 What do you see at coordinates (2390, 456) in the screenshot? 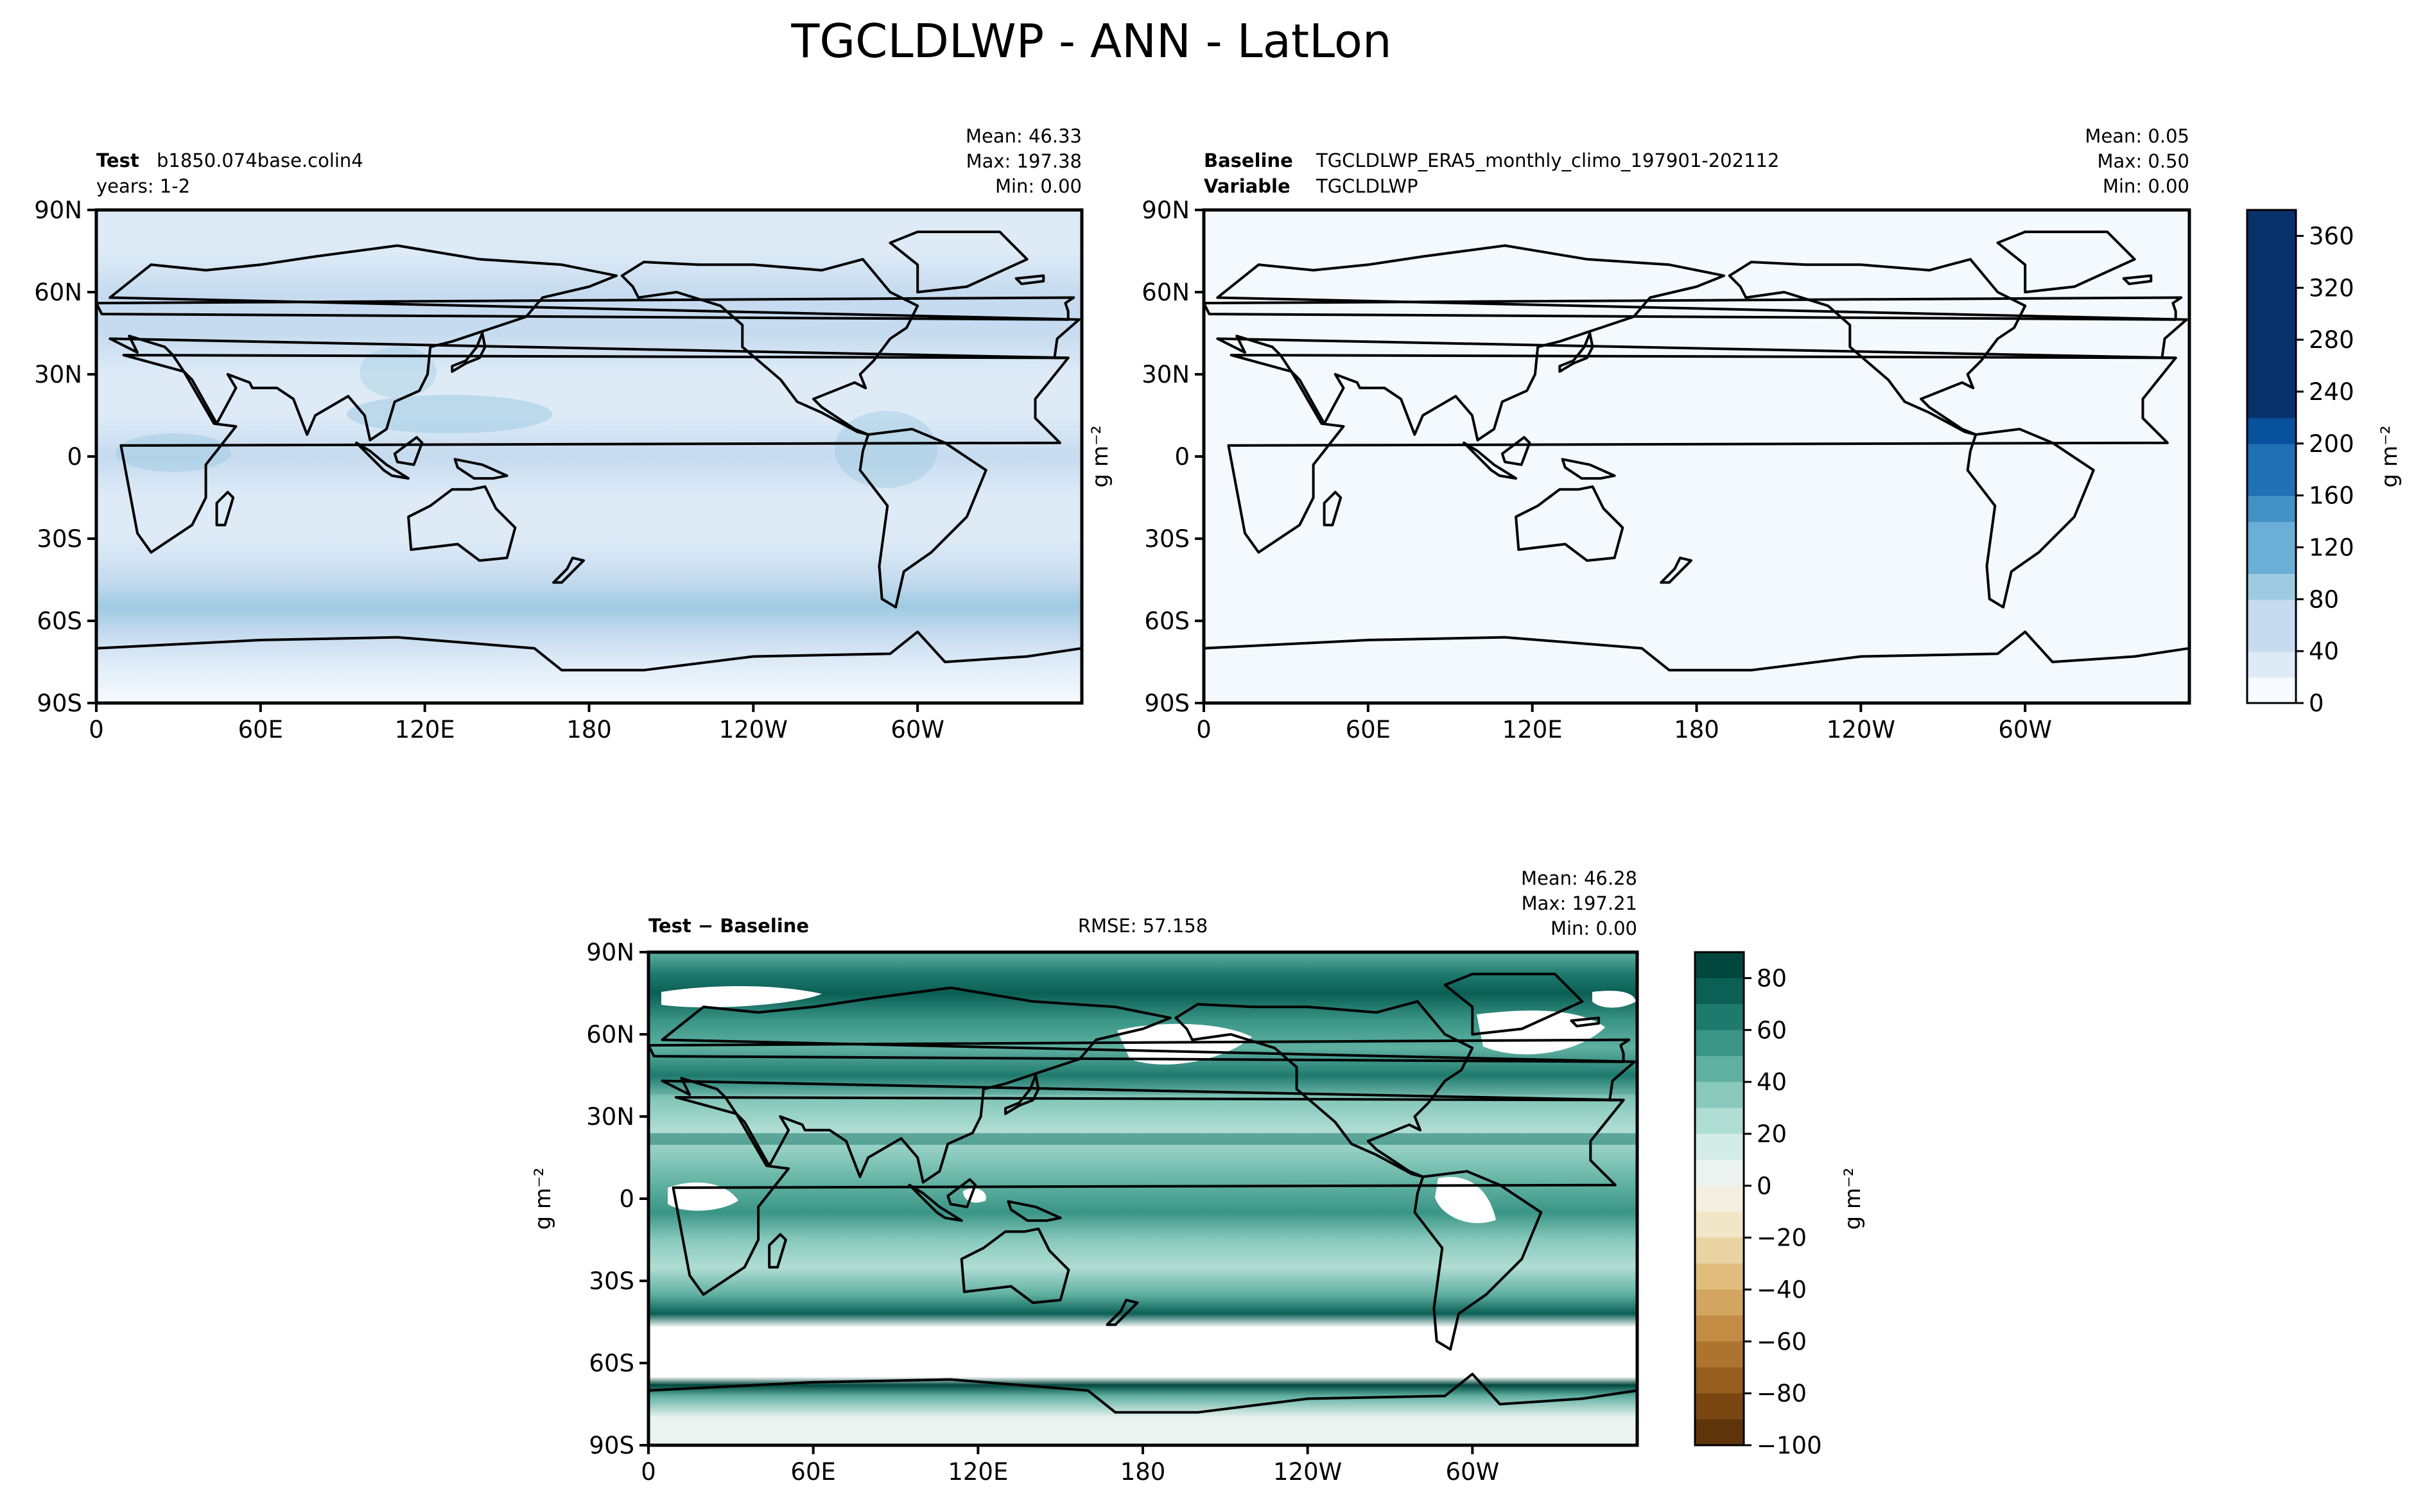
I see `top-colorbar-units: g m⁻²` at bounding box center [2390, 456].